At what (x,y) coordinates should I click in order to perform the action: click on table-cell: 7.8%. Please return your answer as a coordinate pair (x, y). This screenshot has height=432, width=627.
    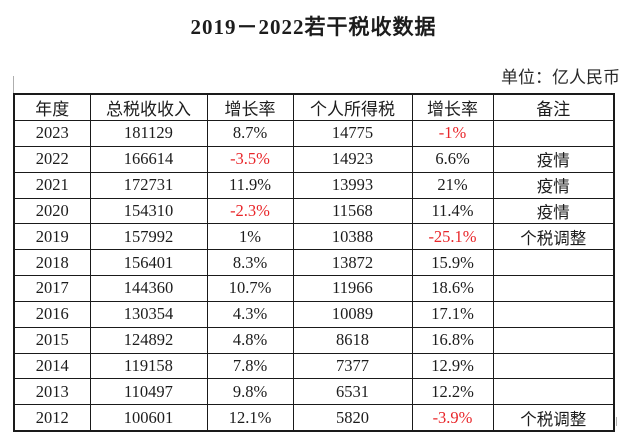
    Looking at the image, I should click on (250, 366).